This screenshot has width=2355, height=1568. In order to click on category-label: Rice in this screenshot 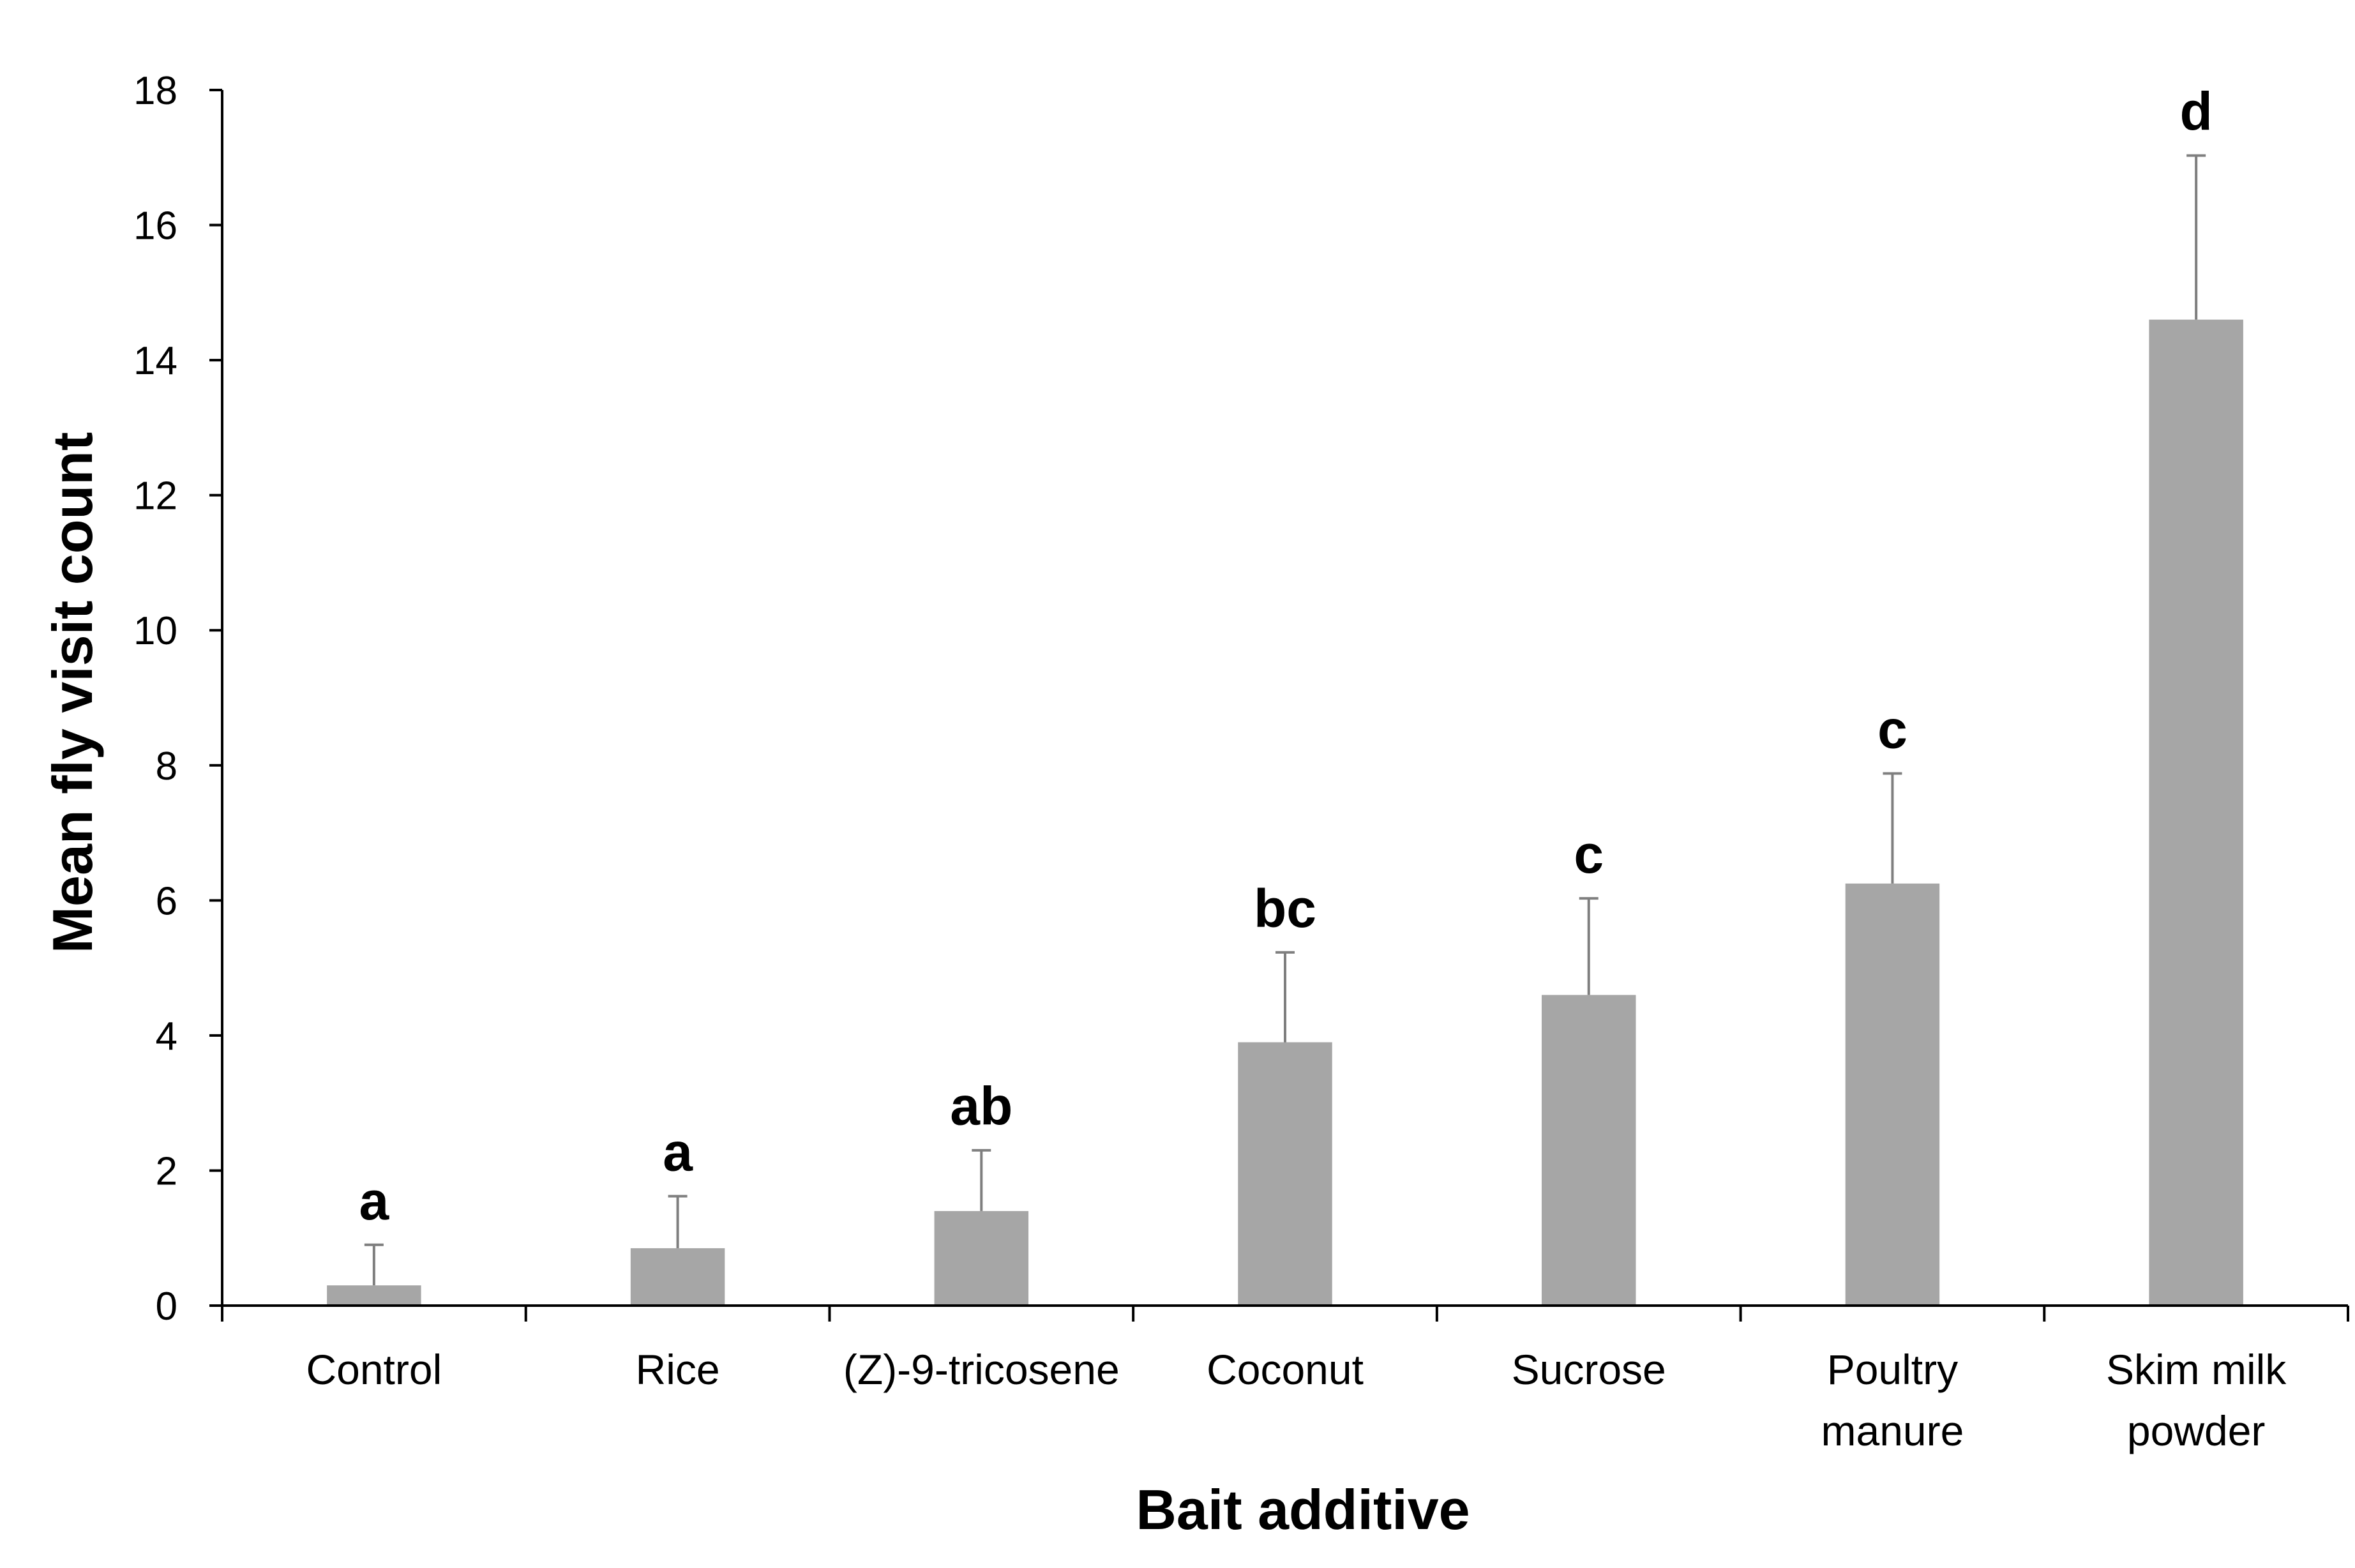, I will do `click(678, 1369)`.